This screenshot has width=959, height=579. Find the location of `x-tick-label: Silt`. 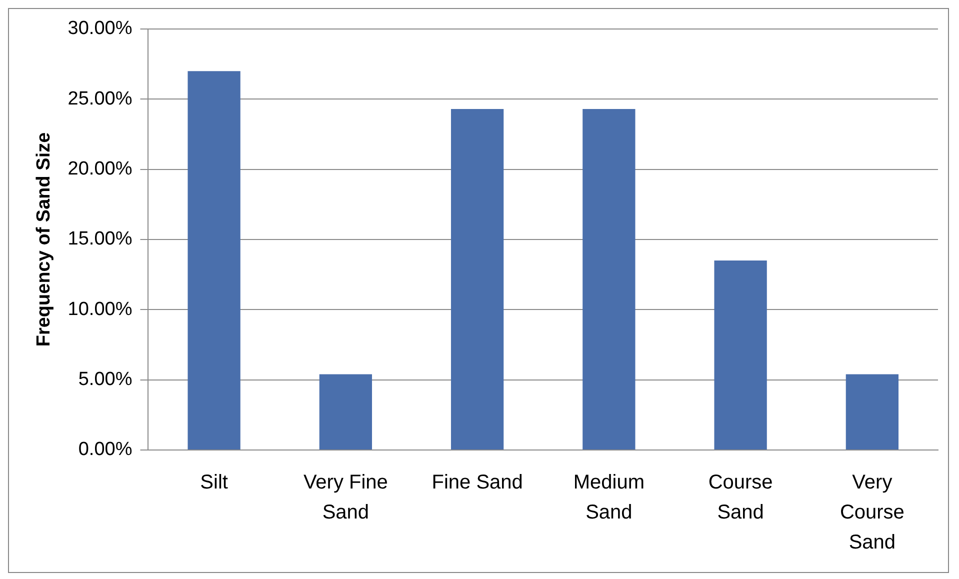

x-tick-label: Silt is located at coordinates (214, 483).